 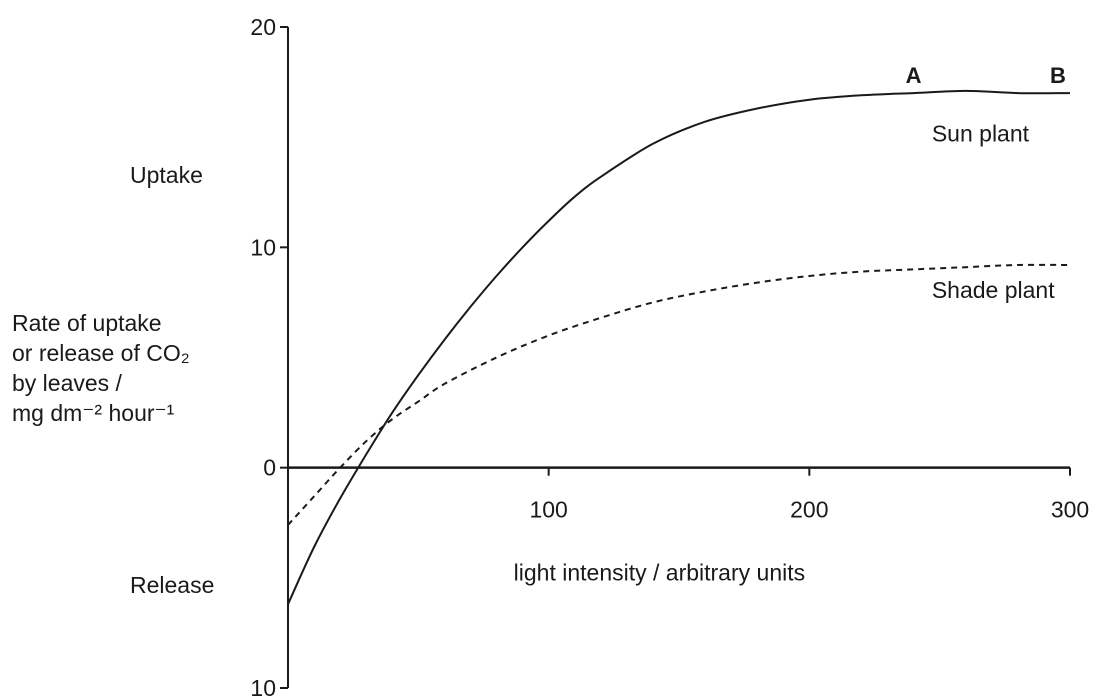 What do you see at coordinates (548, 510) in the screenshot?
I see `x-tick-label: 100` at bounding box center [548, 510].